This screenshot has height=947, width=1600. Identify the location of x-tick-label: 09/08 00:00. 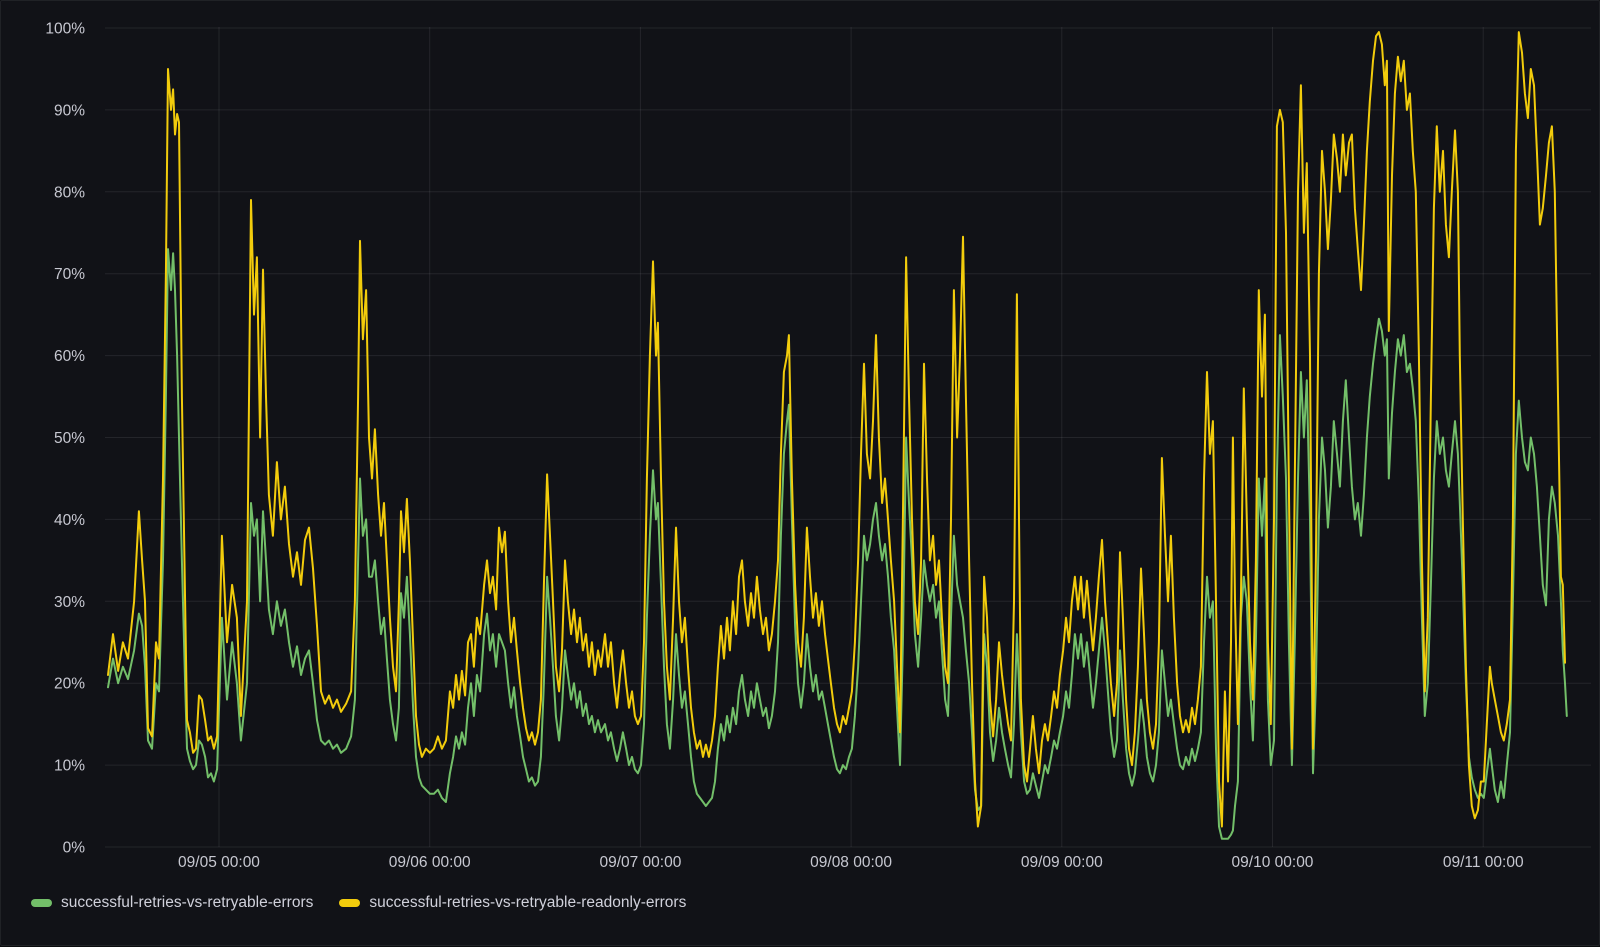
(851, 862).